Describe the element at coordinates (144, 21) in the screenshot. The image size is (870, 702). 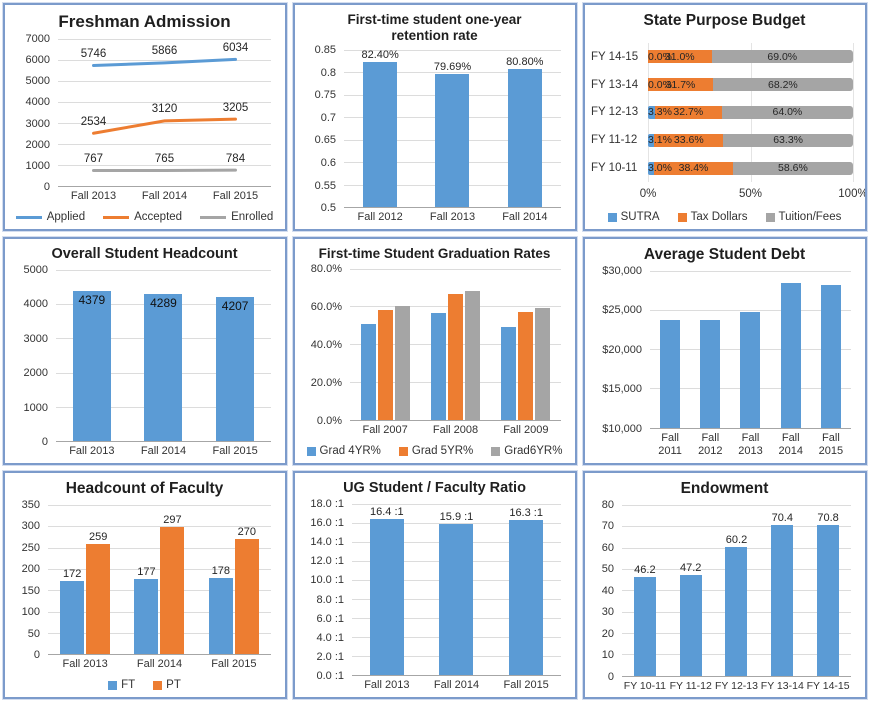
I see `chart-title: Freshman Admission` at that location.